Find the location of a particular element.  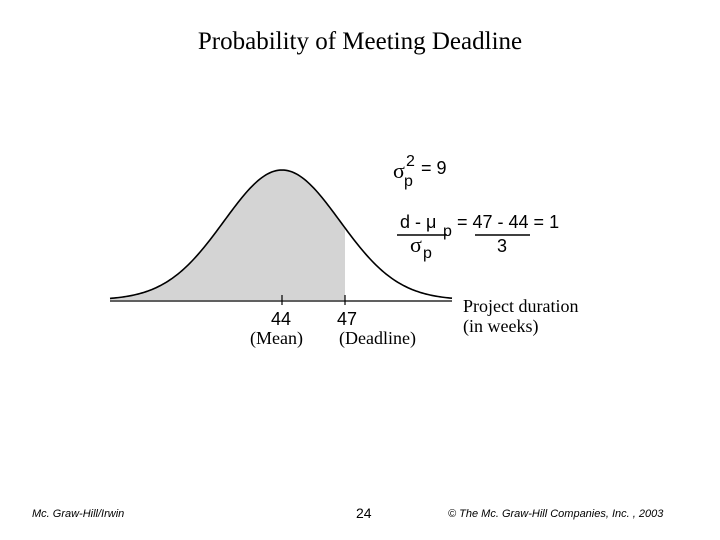

variance-sigma: σ is located at coordinates (399, 170).